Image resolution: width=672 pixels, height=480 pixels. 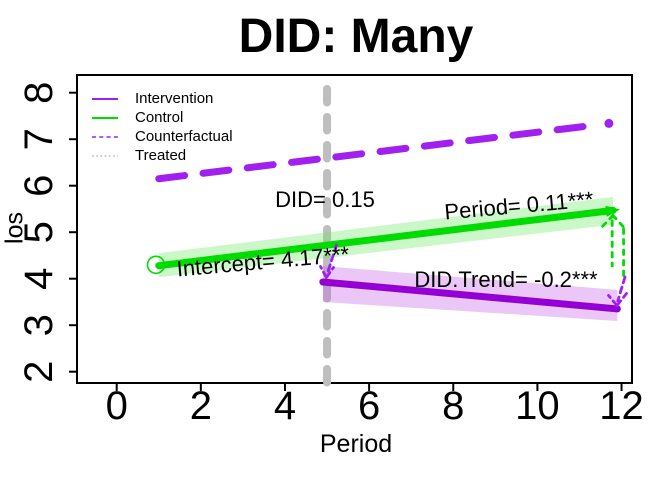 I want to click on legend-item-intervention: Intervention, so click(x=162, y=98).